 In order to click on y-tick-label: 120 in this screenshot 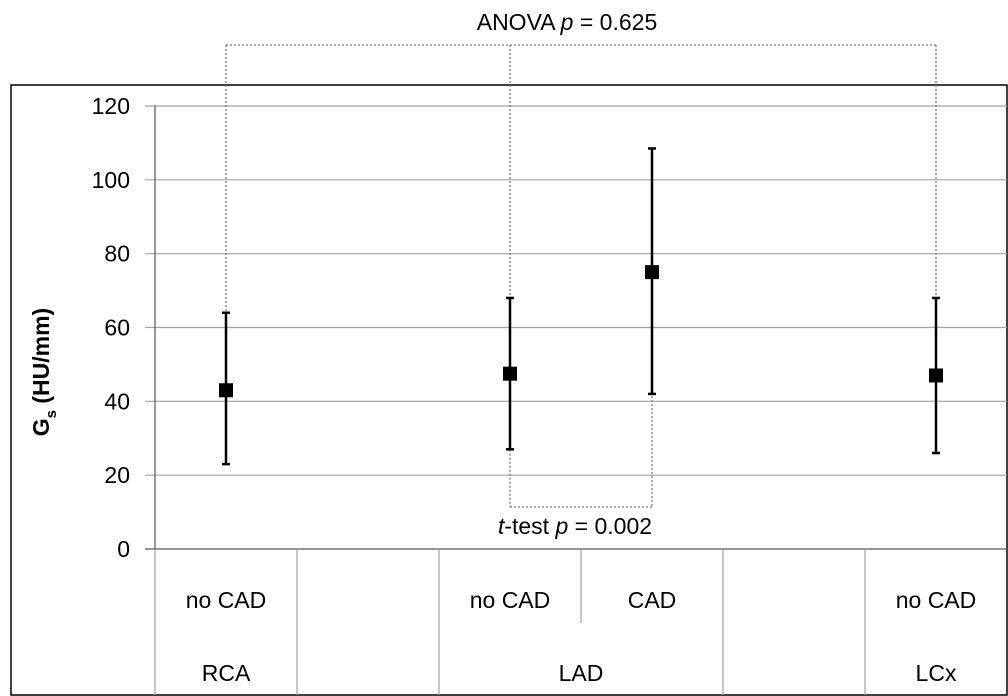, I will do `click(111, 106)`.